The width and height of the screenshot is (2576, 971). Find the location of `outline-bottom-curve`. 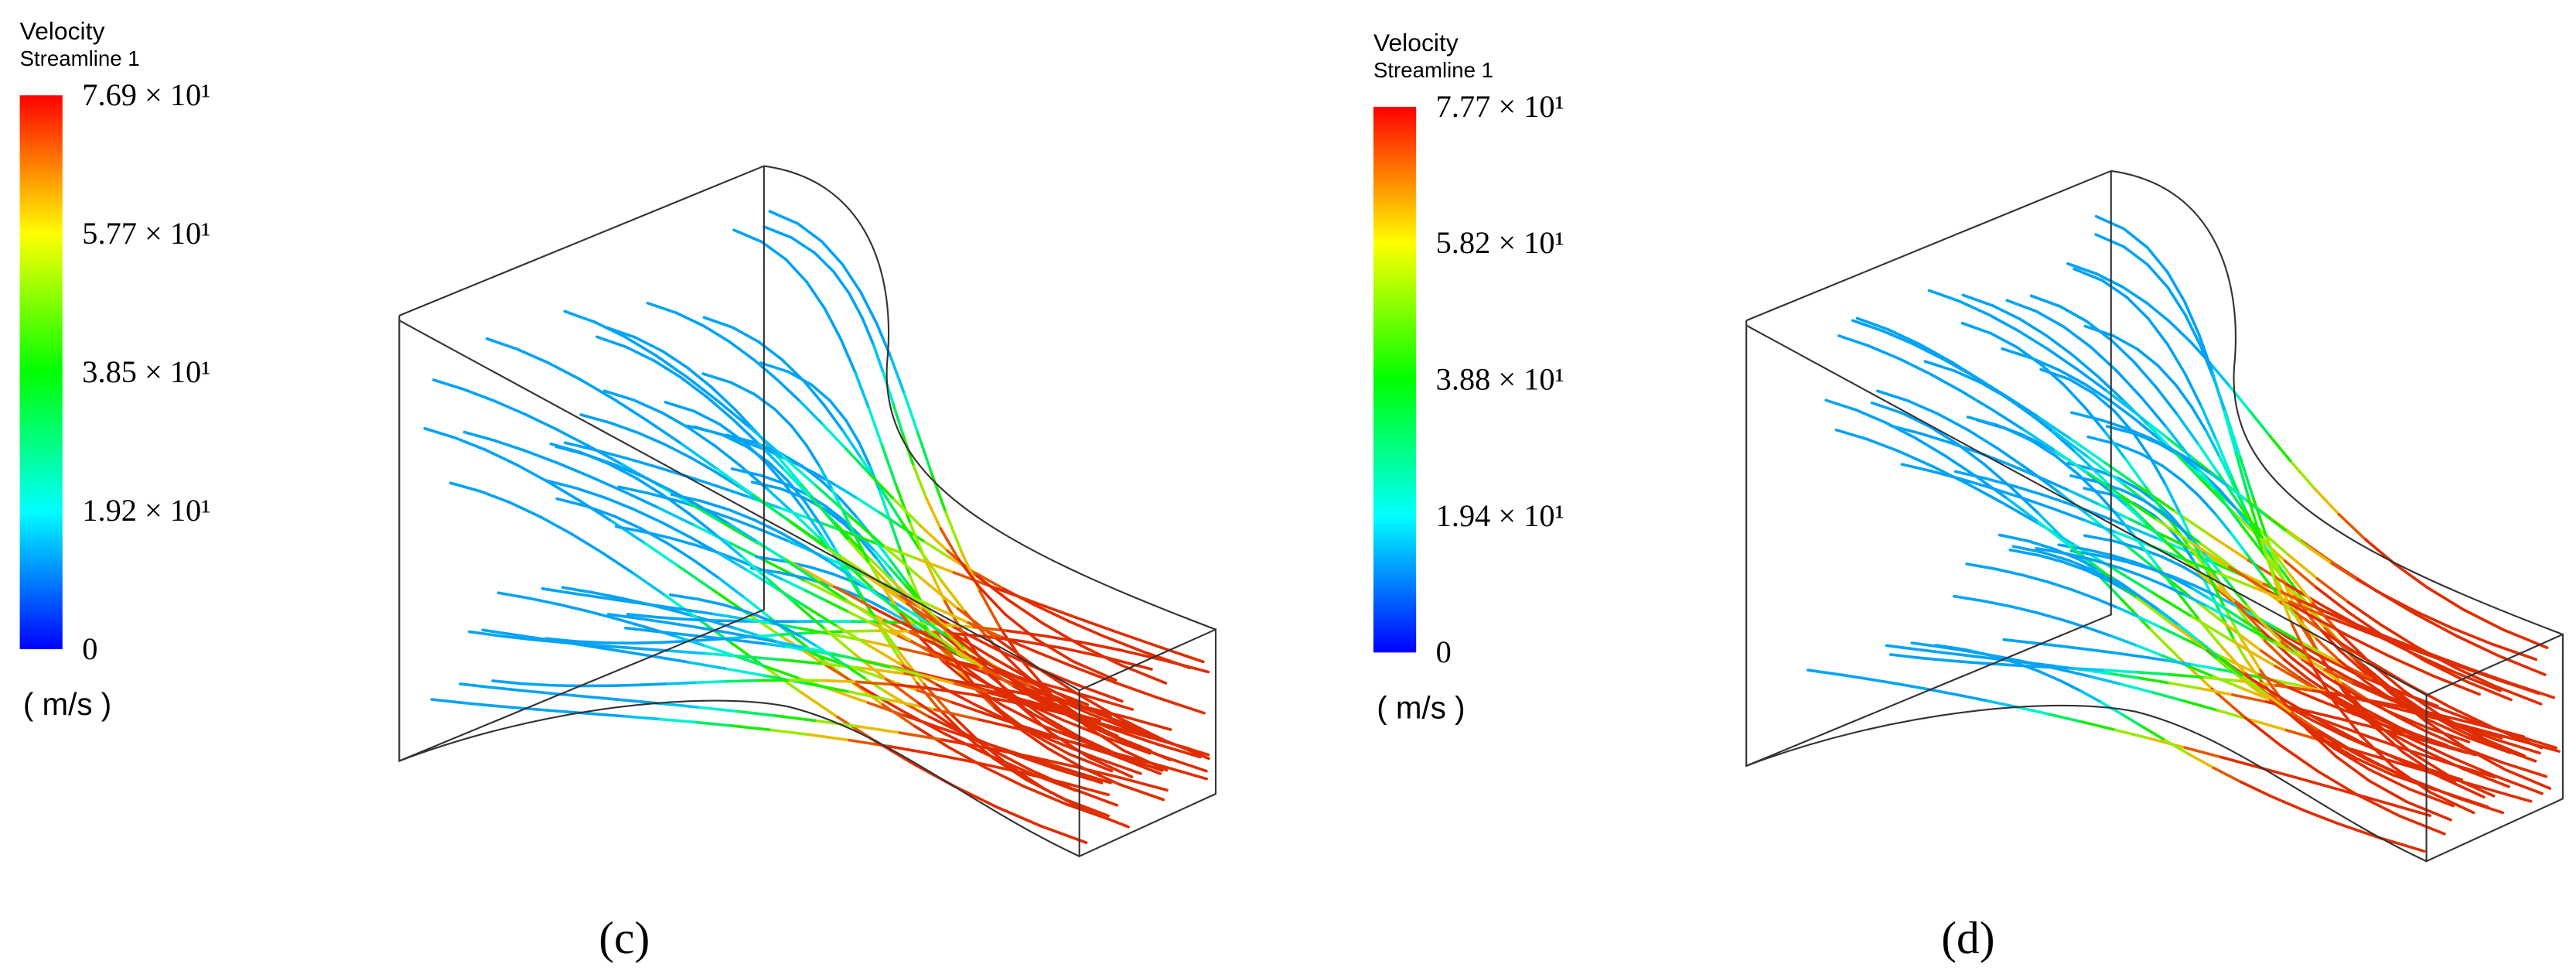

outline-bottom-curve is located at coordinates (2087, 783).